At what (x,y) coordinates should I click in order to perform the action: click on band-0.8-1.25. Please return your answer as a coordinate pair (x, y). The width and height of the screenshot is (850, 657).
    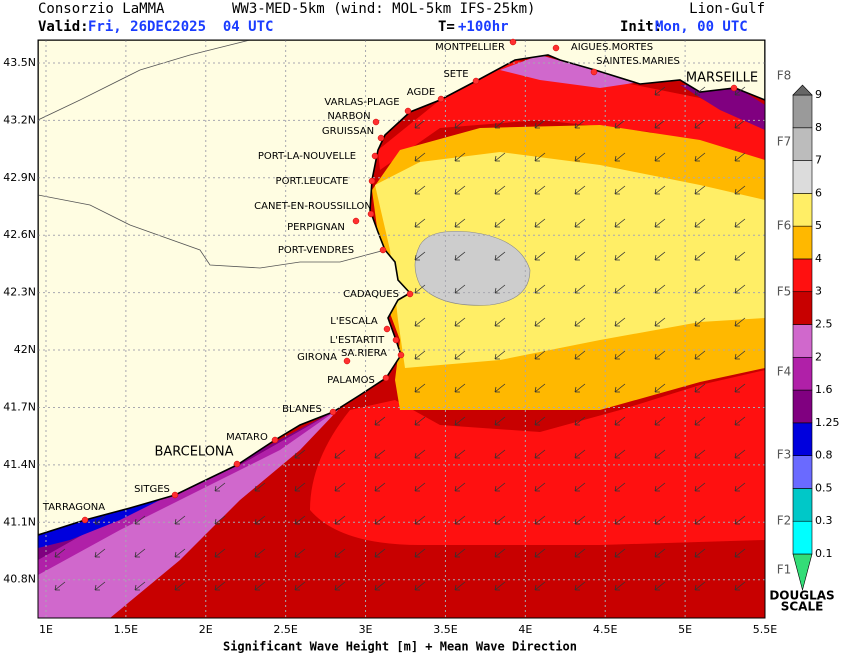
    Looking at the image, I should click on (104, 521).